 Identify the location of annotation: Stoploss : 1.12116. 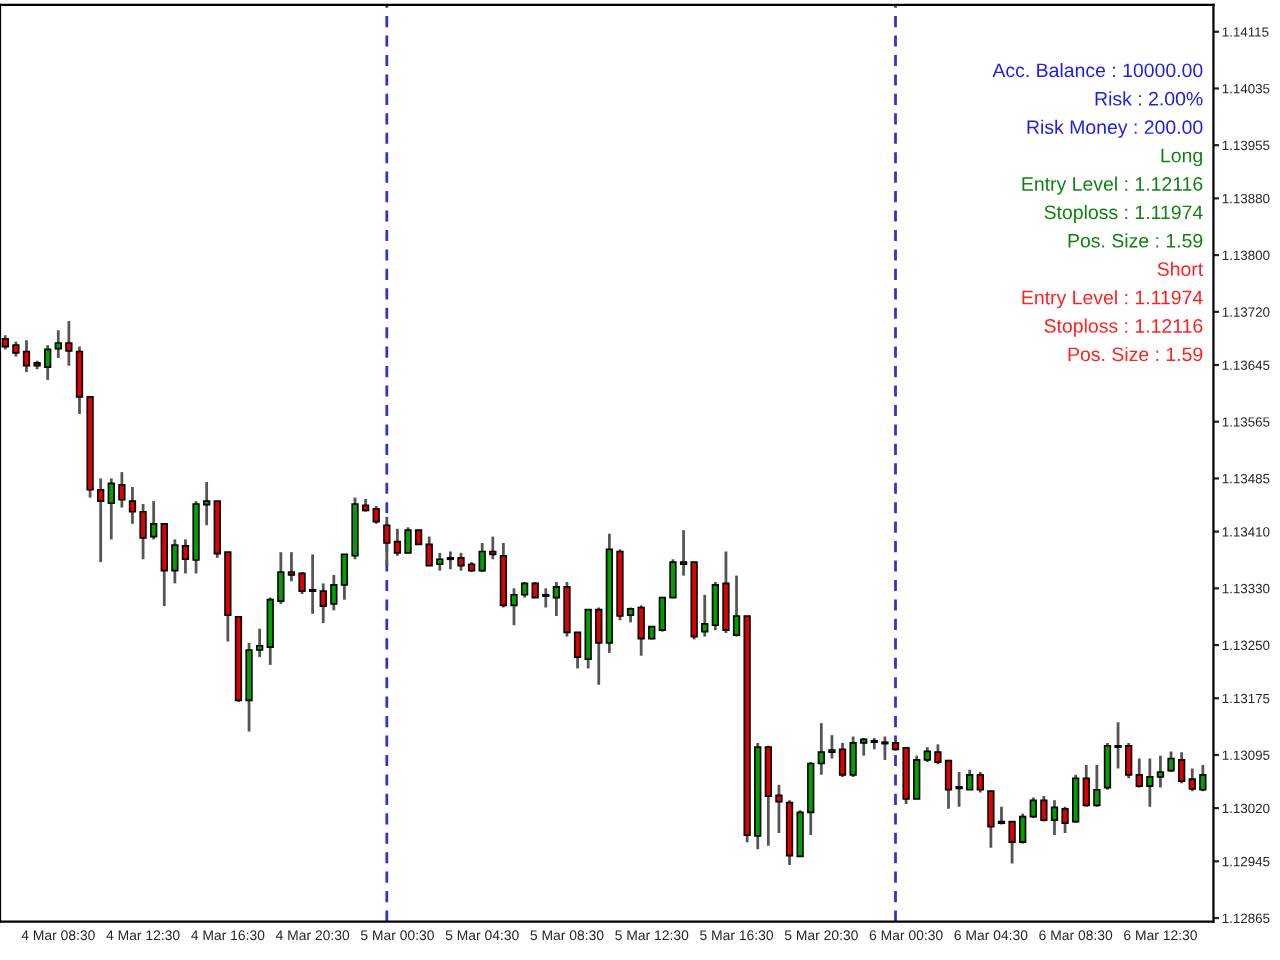
(1123, 327).